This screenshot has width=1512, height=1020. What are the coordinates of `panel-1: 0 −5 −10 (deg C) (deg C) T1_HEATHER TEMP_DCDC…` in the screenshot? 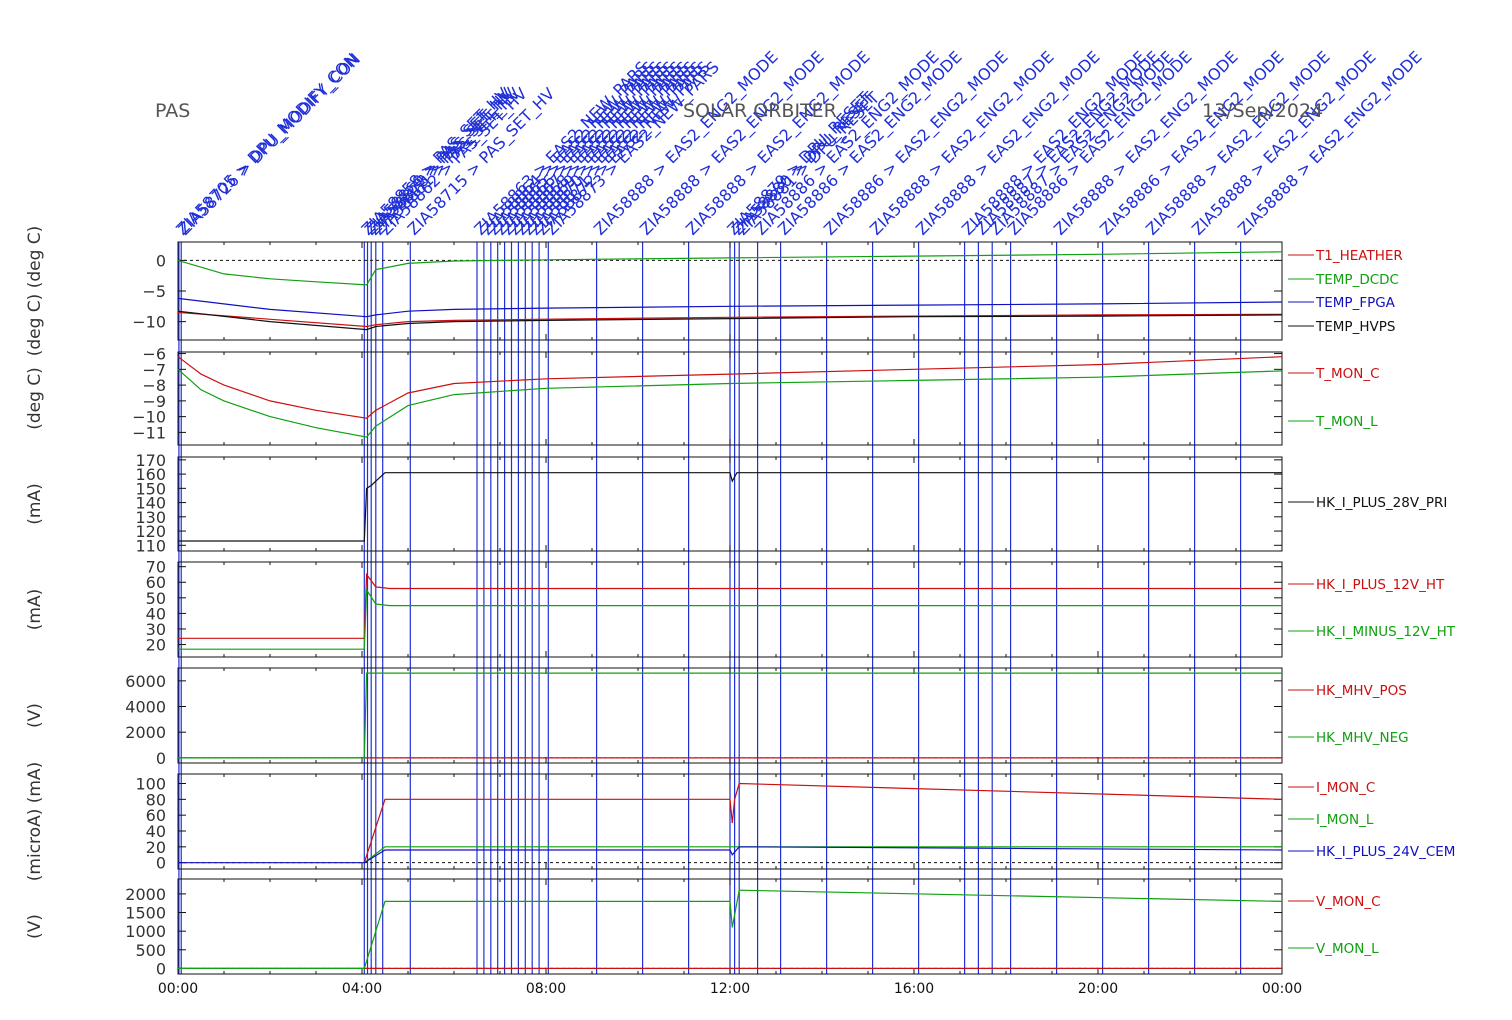 It's located at (714, 291).